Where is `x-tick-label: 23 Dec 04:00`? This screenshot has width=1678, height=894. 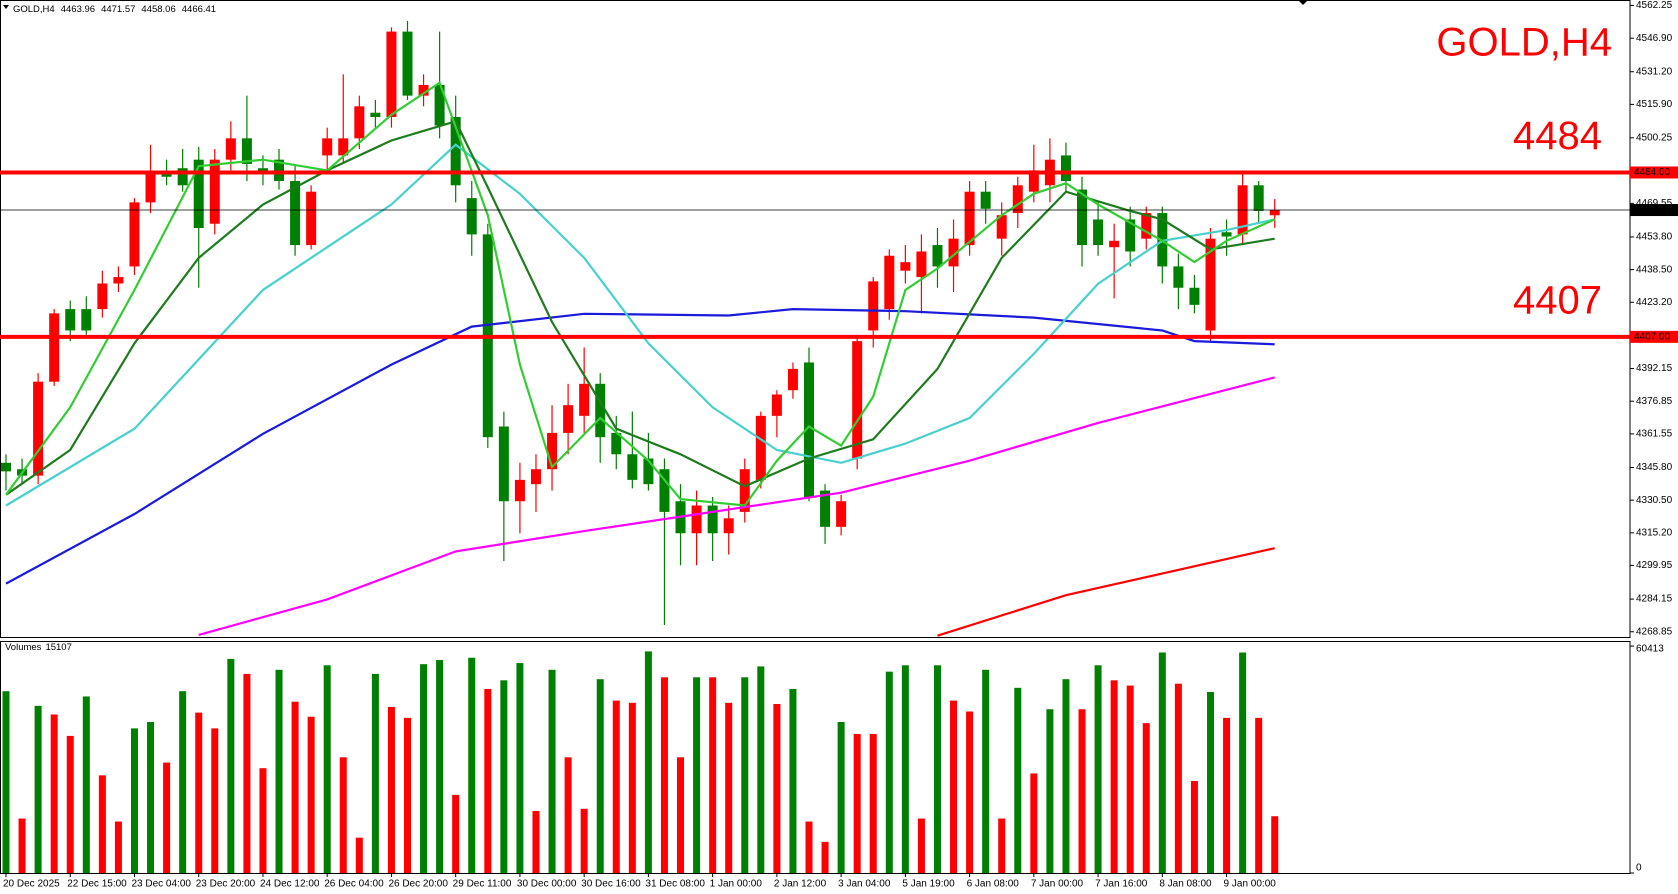
x-tick-label: 23 Dec 04:00 is located at coordinates (161, 884).